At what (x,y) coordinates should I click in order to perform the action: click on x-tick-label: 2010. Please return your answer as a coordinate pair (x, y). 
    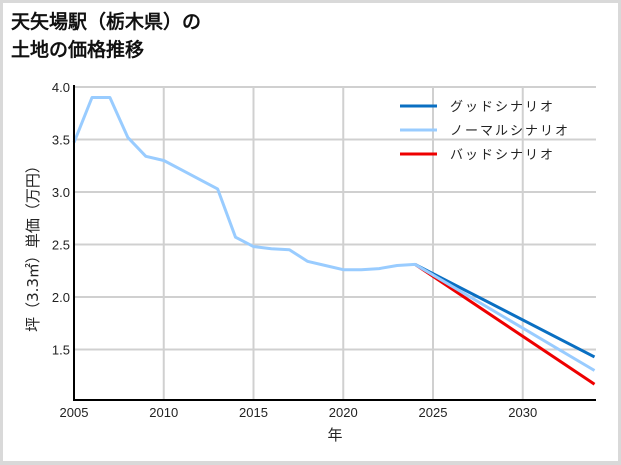
    Looking at the image, I should click on (163, 412).